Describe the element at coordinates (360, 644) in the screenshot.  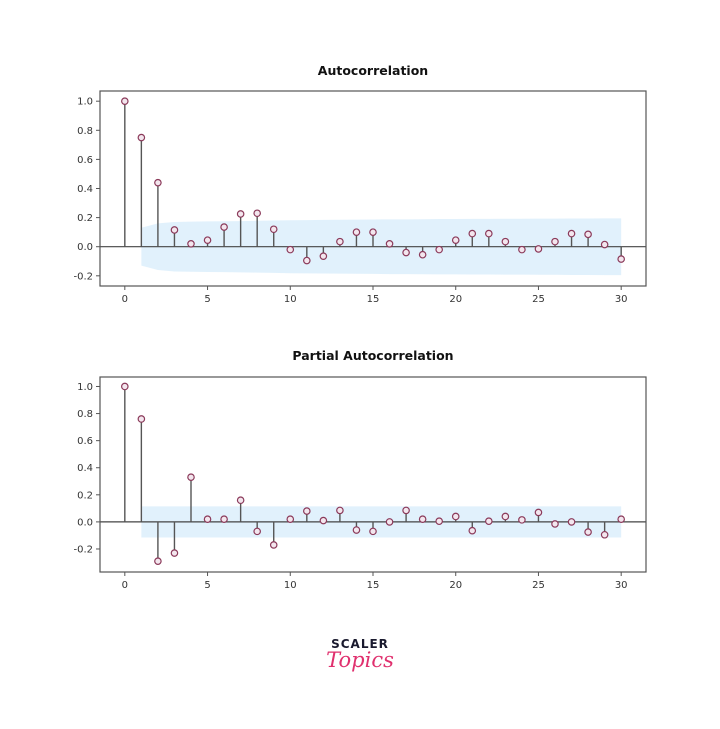
I see `logo-scaler-text: SCALER` at that location.